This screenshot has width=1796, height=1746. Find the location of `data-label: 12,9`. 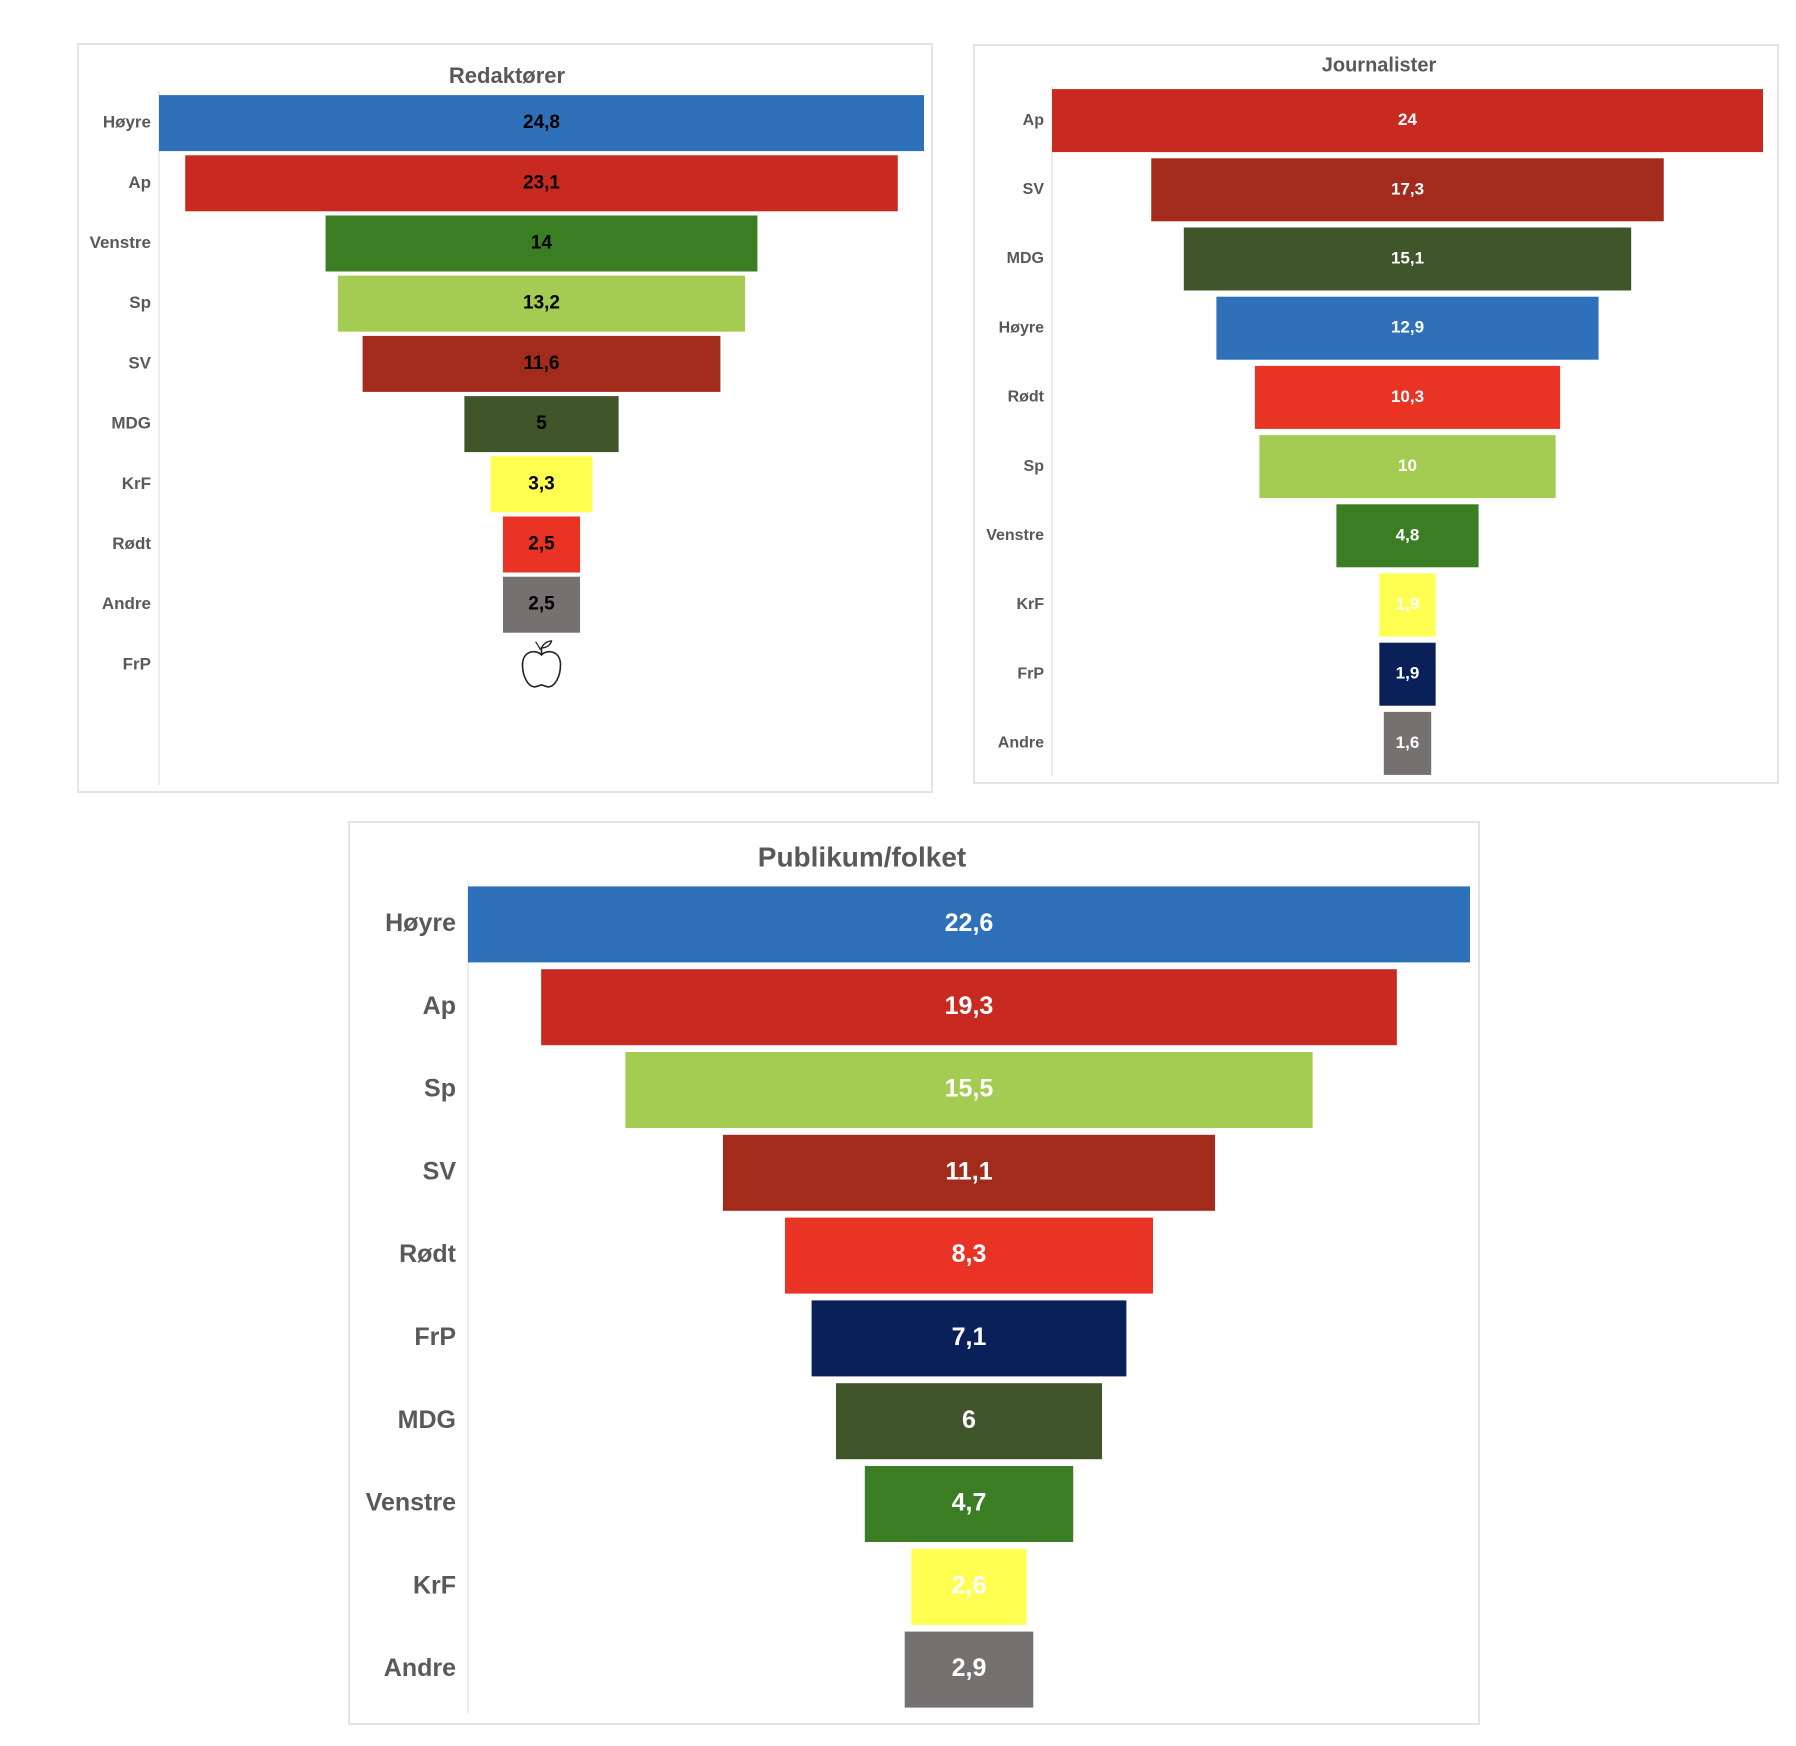

data-label: 12,9 is located at coordinates (1407, 327).